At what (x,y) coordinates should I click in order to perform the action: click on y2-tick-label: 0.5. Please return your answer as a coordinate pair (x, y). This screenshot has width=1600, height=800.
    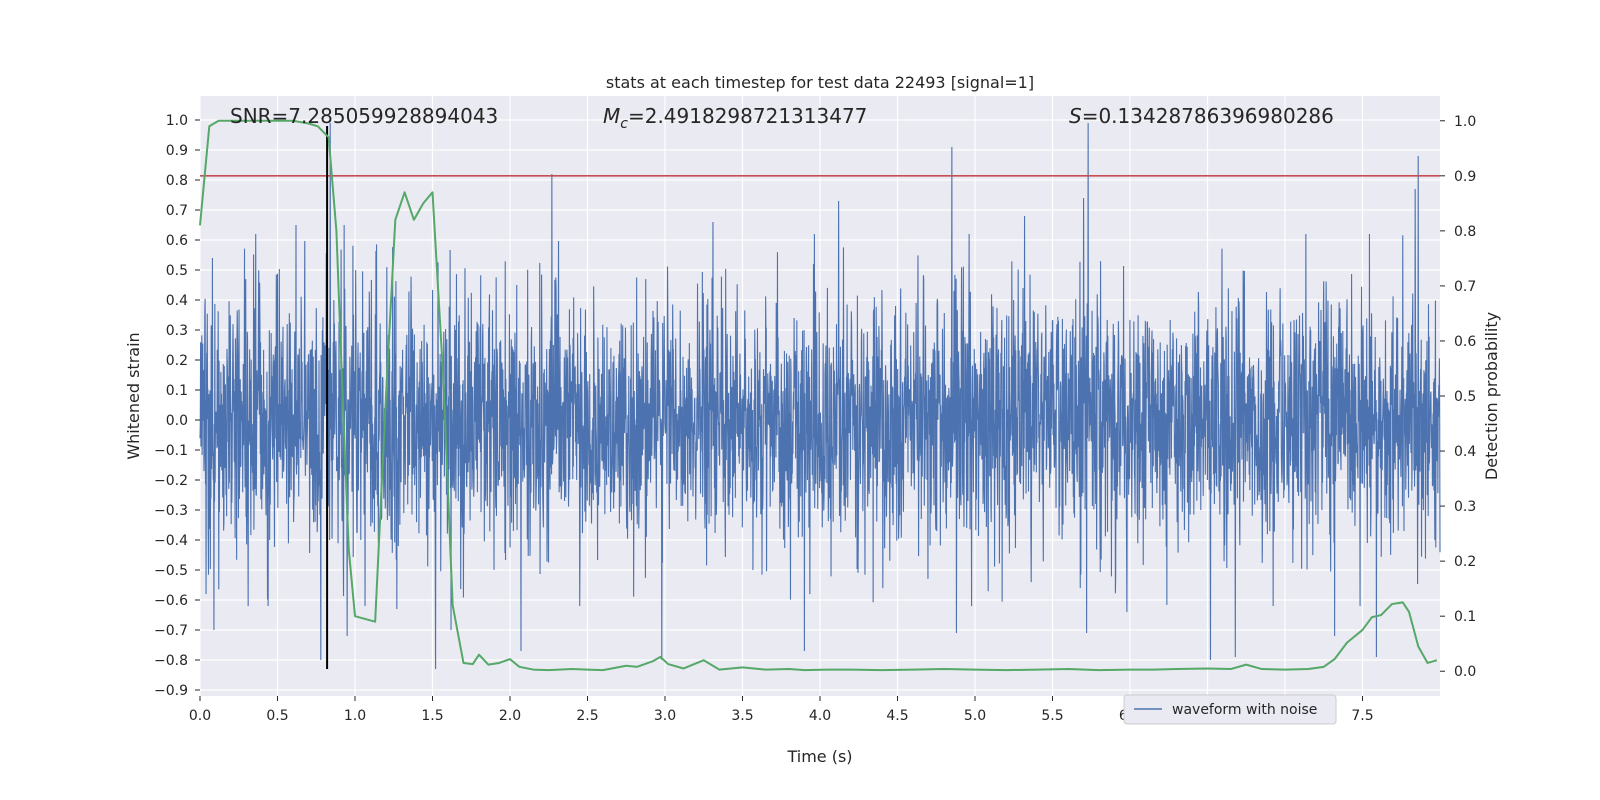
    Looking at the image, I should click on (1465, 397).